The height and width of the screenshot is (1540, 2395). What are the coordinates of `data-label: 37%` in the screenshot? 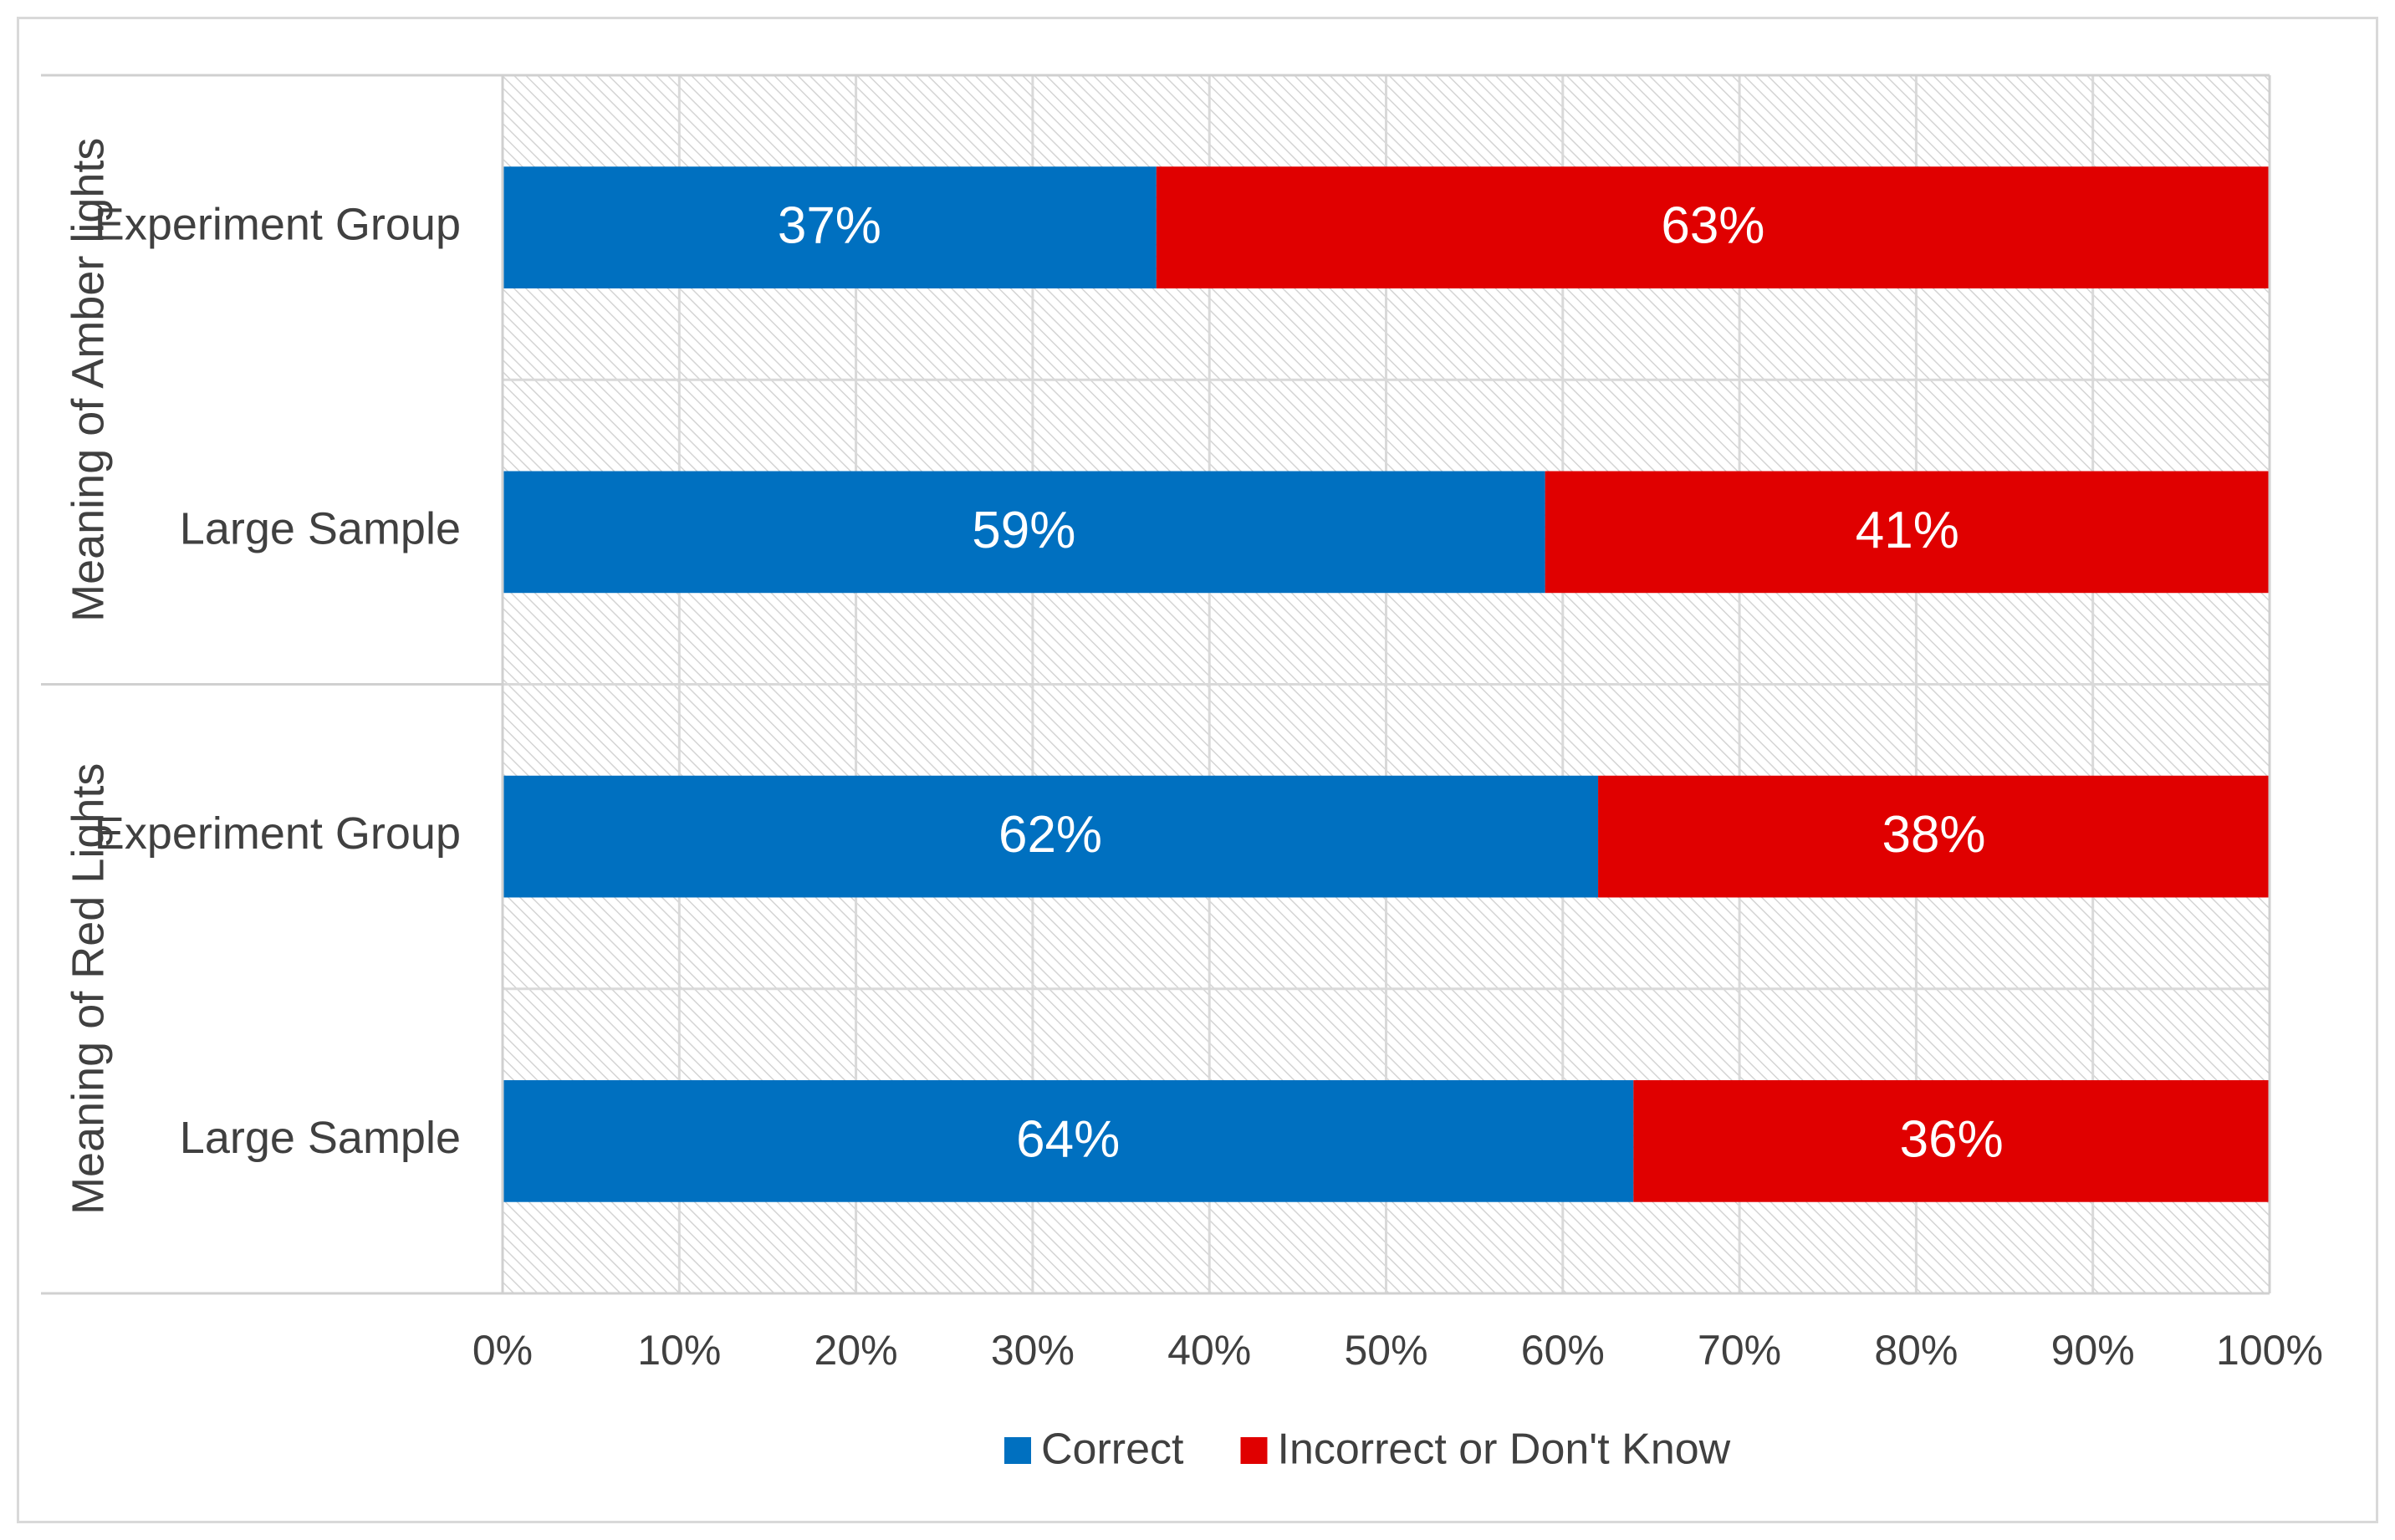 It's located at (829, 226).